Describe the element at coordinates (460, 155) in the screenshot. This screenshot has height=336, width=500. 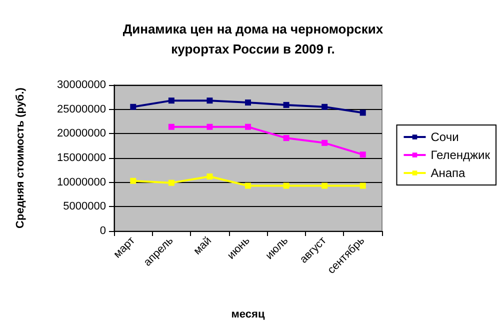
I see `legend-label: Геленджик` at that location.